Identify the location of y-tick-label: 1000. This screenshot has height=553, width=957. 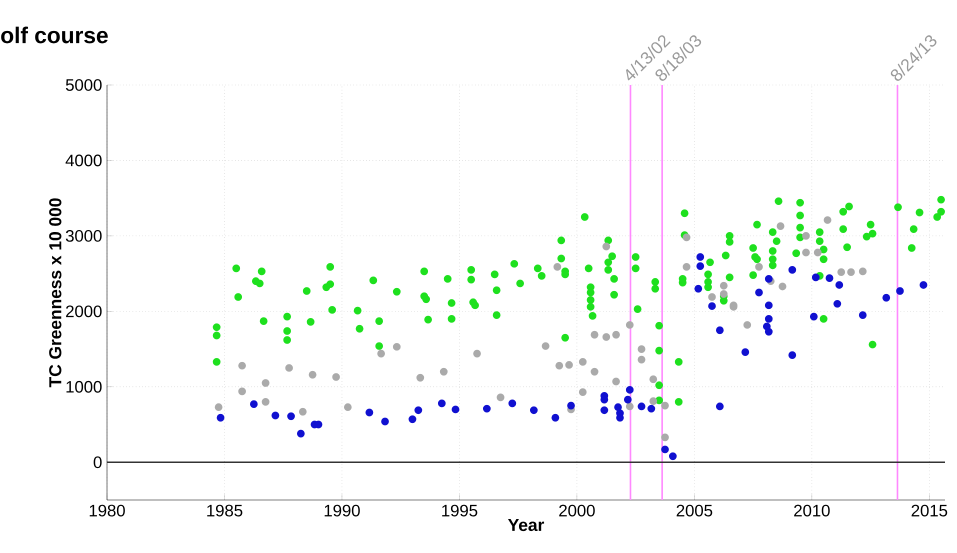
(84, 386).